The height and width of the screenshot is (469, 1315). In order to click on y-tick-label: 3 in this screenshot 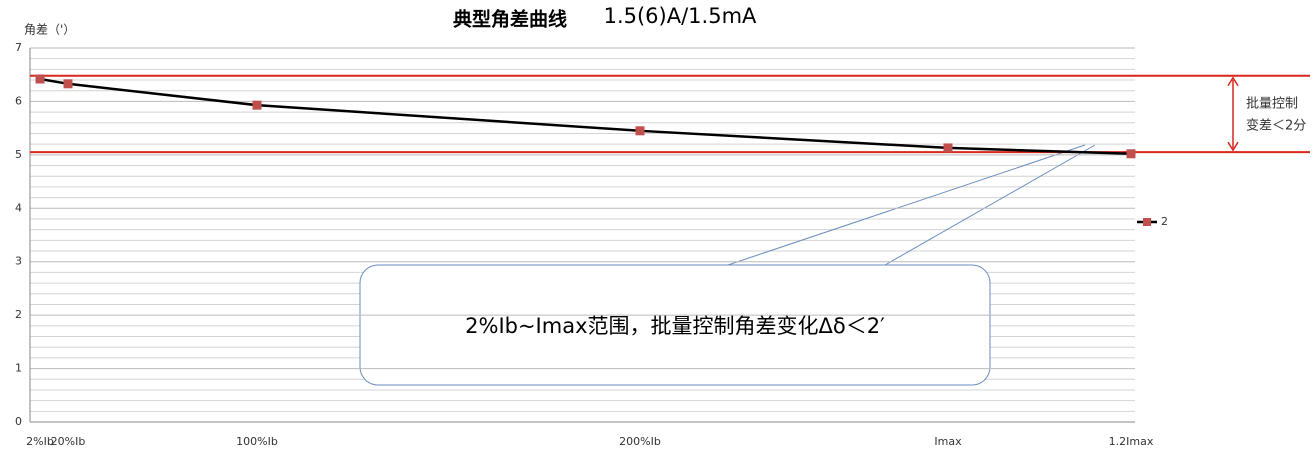, I will do `click(18, 261)`.